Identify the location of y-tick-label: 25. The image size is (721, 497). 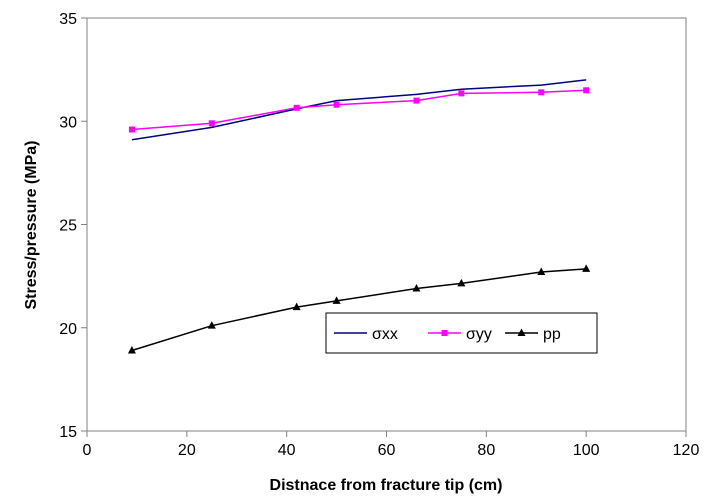
(68, 226).